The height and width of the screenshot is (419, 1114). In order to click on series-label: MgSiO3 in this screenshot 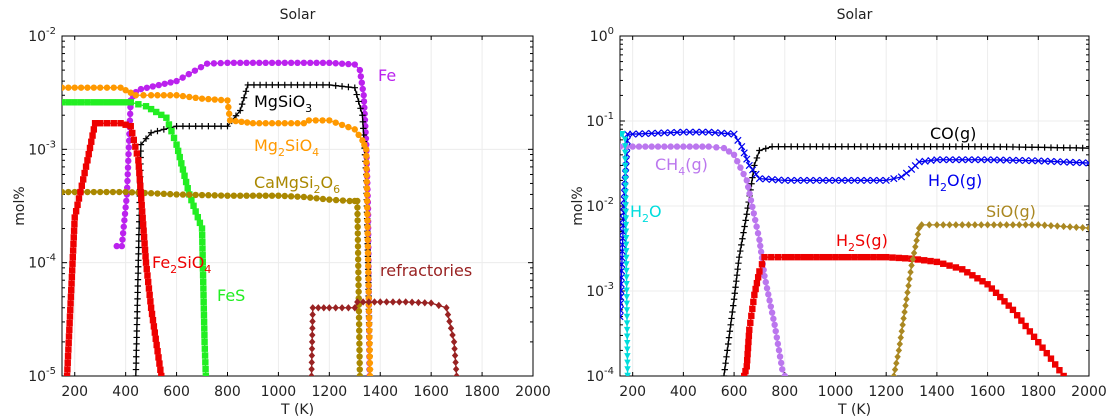, I will do `click(283, 103)`.